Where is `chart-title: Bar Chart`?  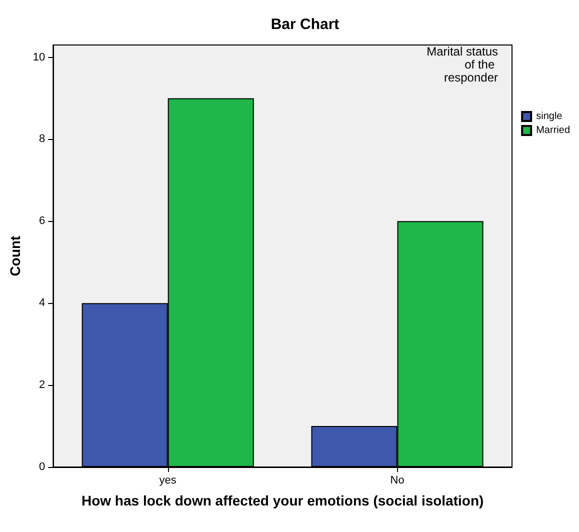
chart-title: Bar Chart is located at coordinates (305, 24).